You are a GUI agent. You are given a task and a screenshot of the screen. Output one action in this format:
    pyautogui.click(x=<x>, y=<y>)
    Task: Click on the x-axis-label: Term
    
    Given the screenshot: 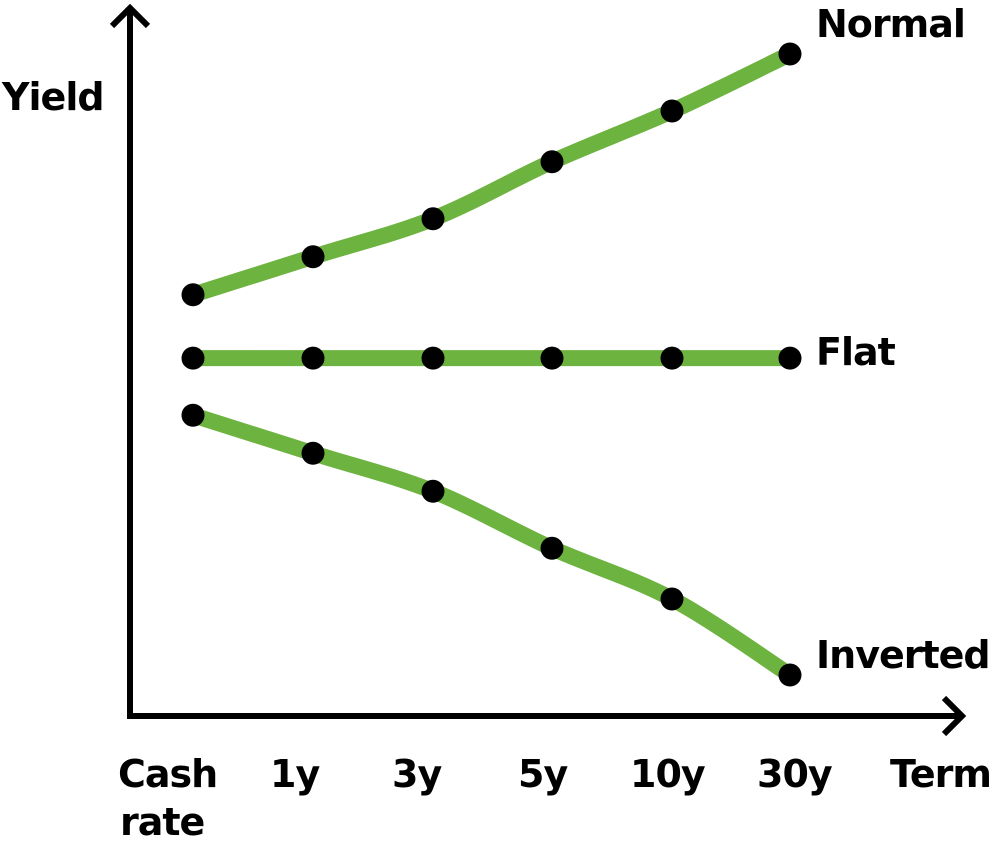 What is the action you would take?
    pyautogui.click(x=941, y=774)
    